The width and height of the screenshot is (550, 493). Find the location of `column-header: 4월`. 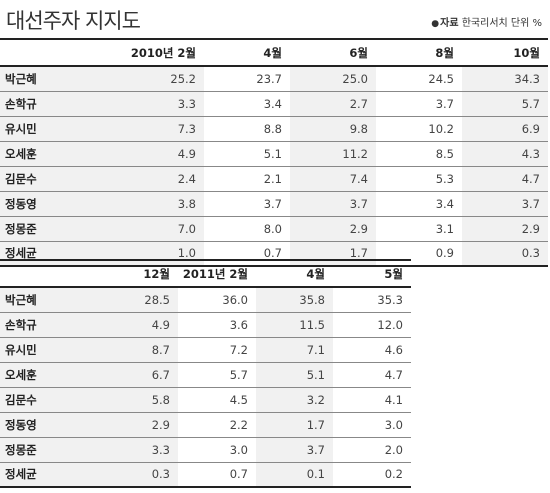

column-header: 4월 is located at coordinates (315, 273).